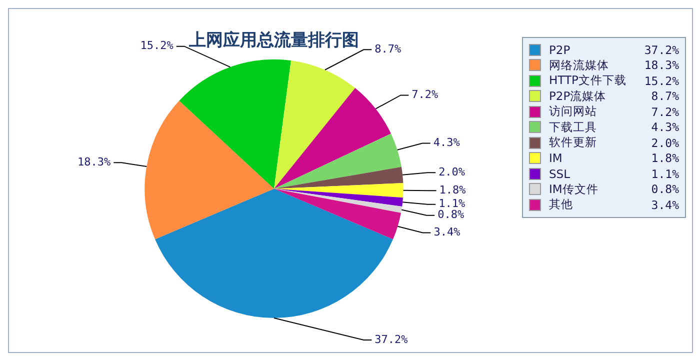 This screenshot has height=359, width=699. Describe the element at coordinates (451, 215) in the screenshot. I see `data-label: 0.8%` at that location.